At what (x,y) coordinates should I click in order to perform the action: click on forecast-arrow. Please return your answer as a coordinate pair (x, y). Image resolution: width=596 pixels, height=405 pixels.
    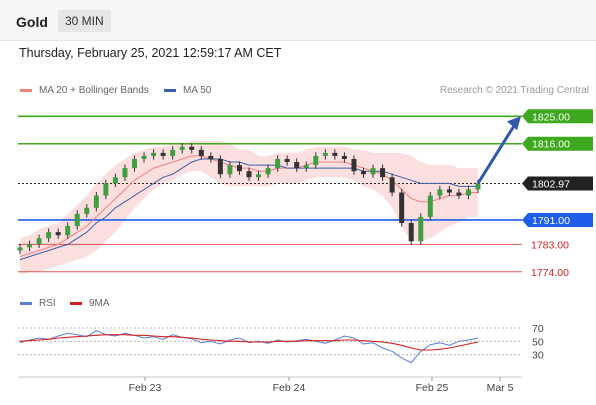
    Looking at the image, I should click on (496, 154).